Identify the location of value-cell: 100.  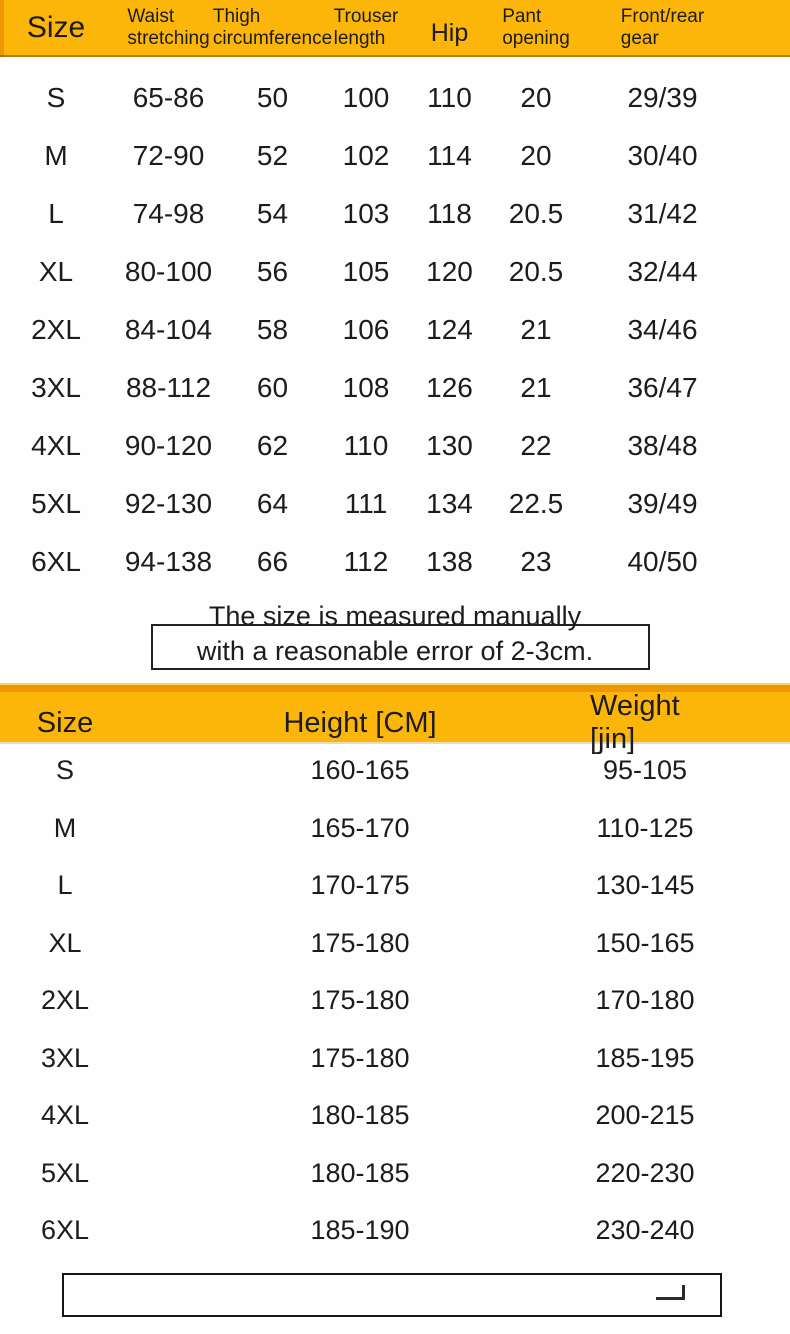
(366, 97).